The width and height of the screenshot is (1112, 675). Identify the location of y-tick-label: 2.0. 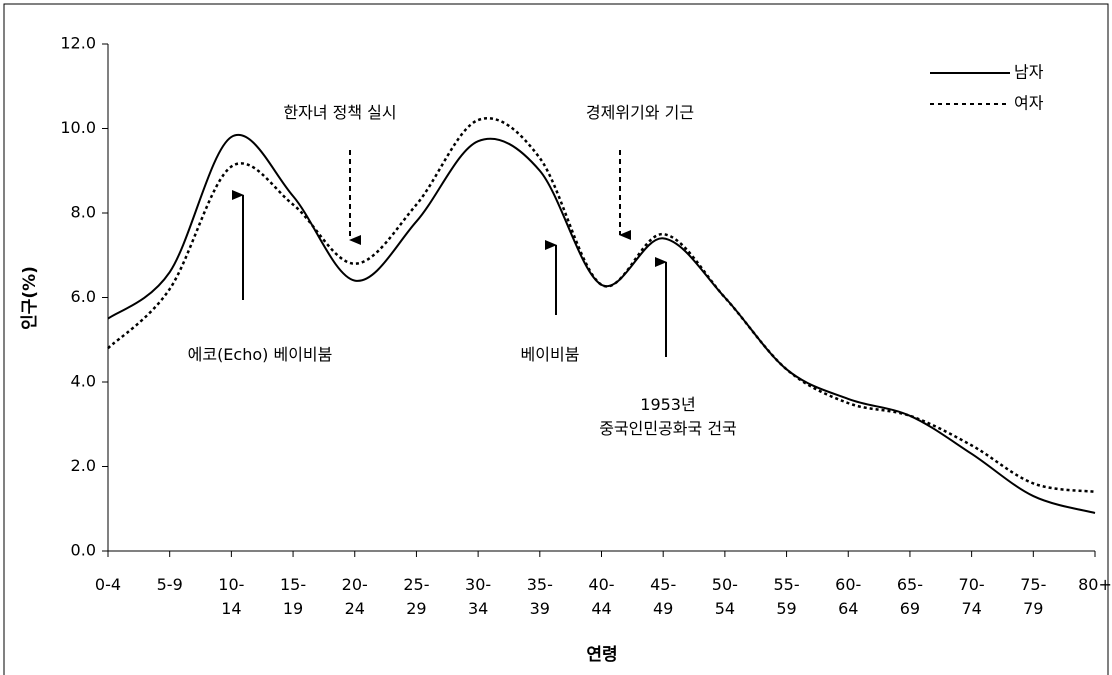
(83, 465).